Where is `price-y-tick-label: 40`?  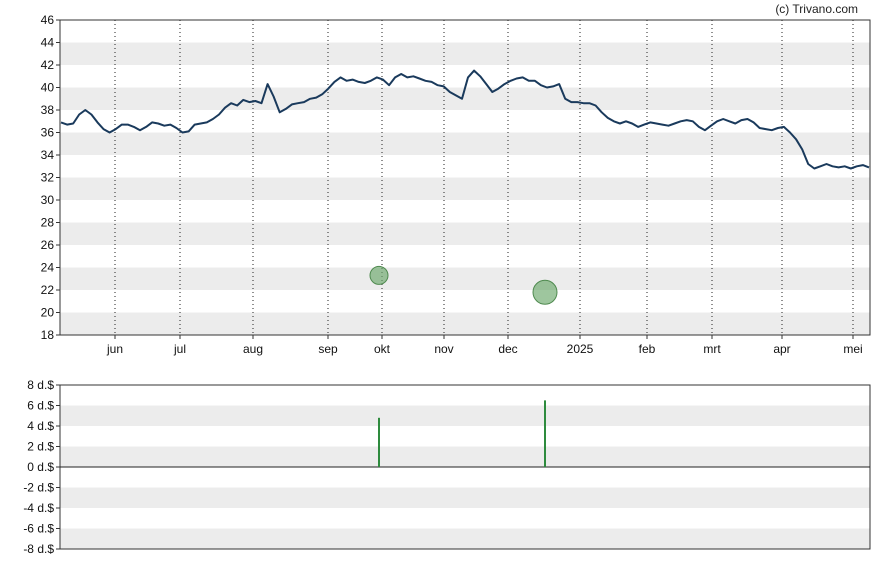 price-y-tick-label: 40 is located at coordinates (48, 88).